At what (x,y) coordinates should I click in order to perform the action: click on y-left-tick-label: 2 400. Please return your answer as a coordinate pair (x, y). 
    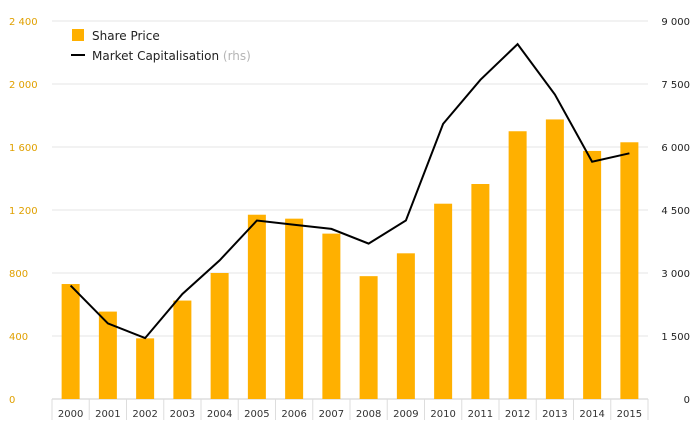
    Looking at the image, I should click on (23, 22).